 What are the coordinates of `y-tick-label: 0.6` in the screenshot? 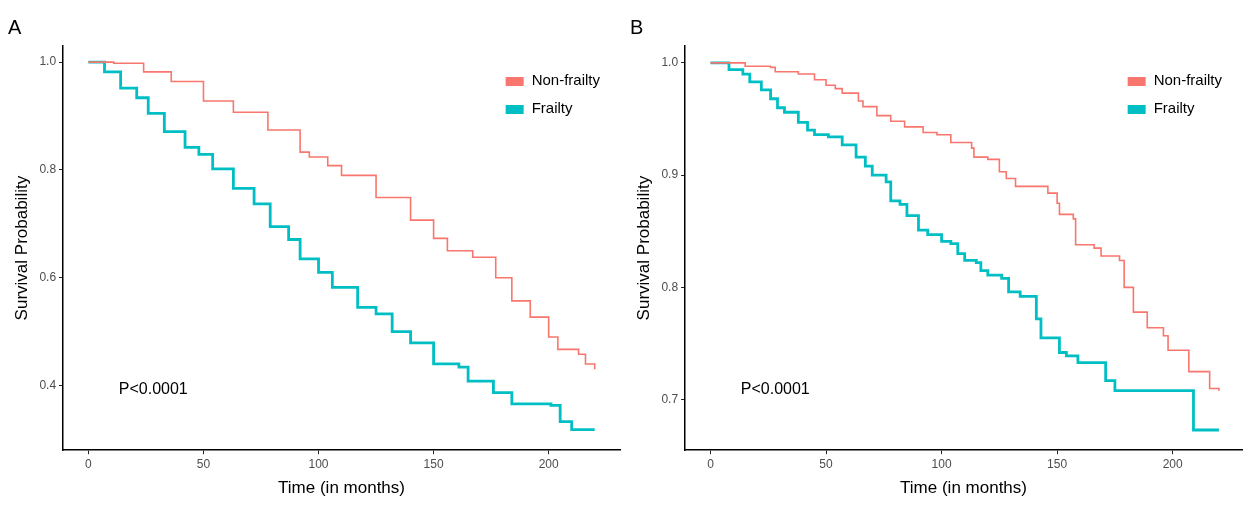 It's located at (48, 277).